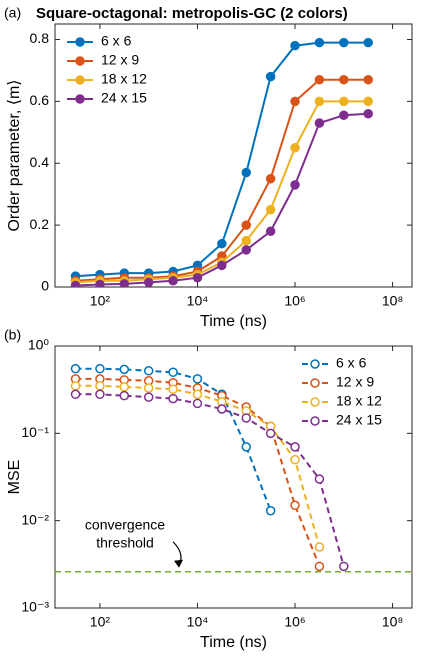 Image resolution: width=428 pixels, height=668 pixels. I want to click on annotation: threshold, so click(125, 542).